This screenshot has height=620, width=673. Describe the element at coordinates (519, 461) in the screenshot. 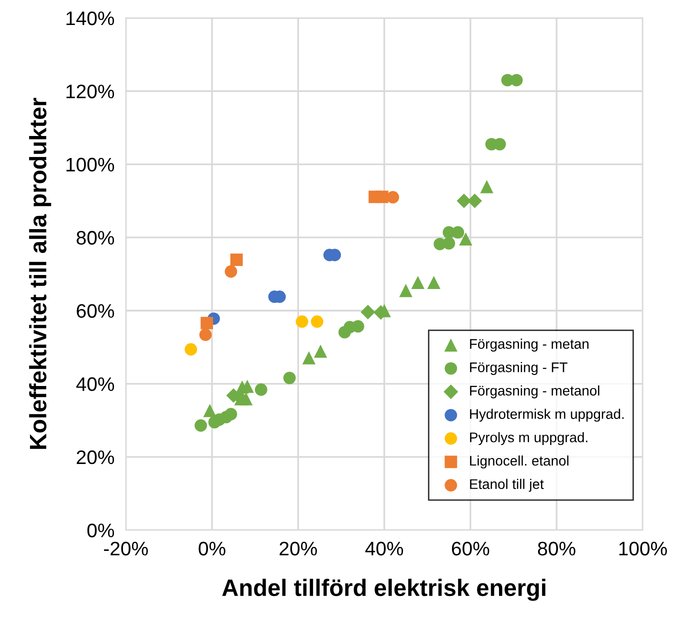

I see `legend-label: Lignocell. etanol` at that location.